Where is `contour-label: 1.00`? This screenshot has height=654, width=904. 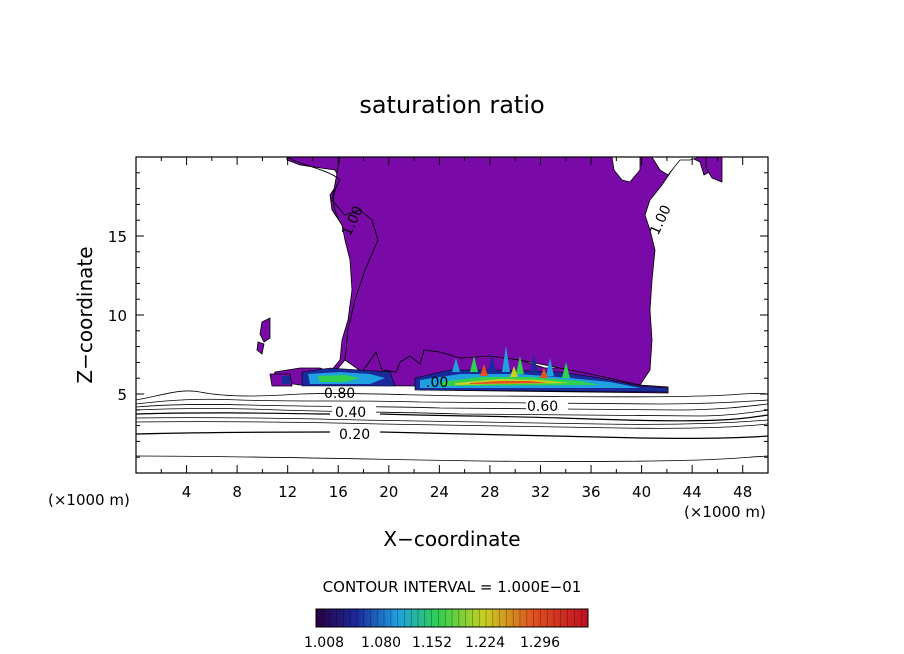 contour-label: 1.00 is located at coordinates (661, 220).